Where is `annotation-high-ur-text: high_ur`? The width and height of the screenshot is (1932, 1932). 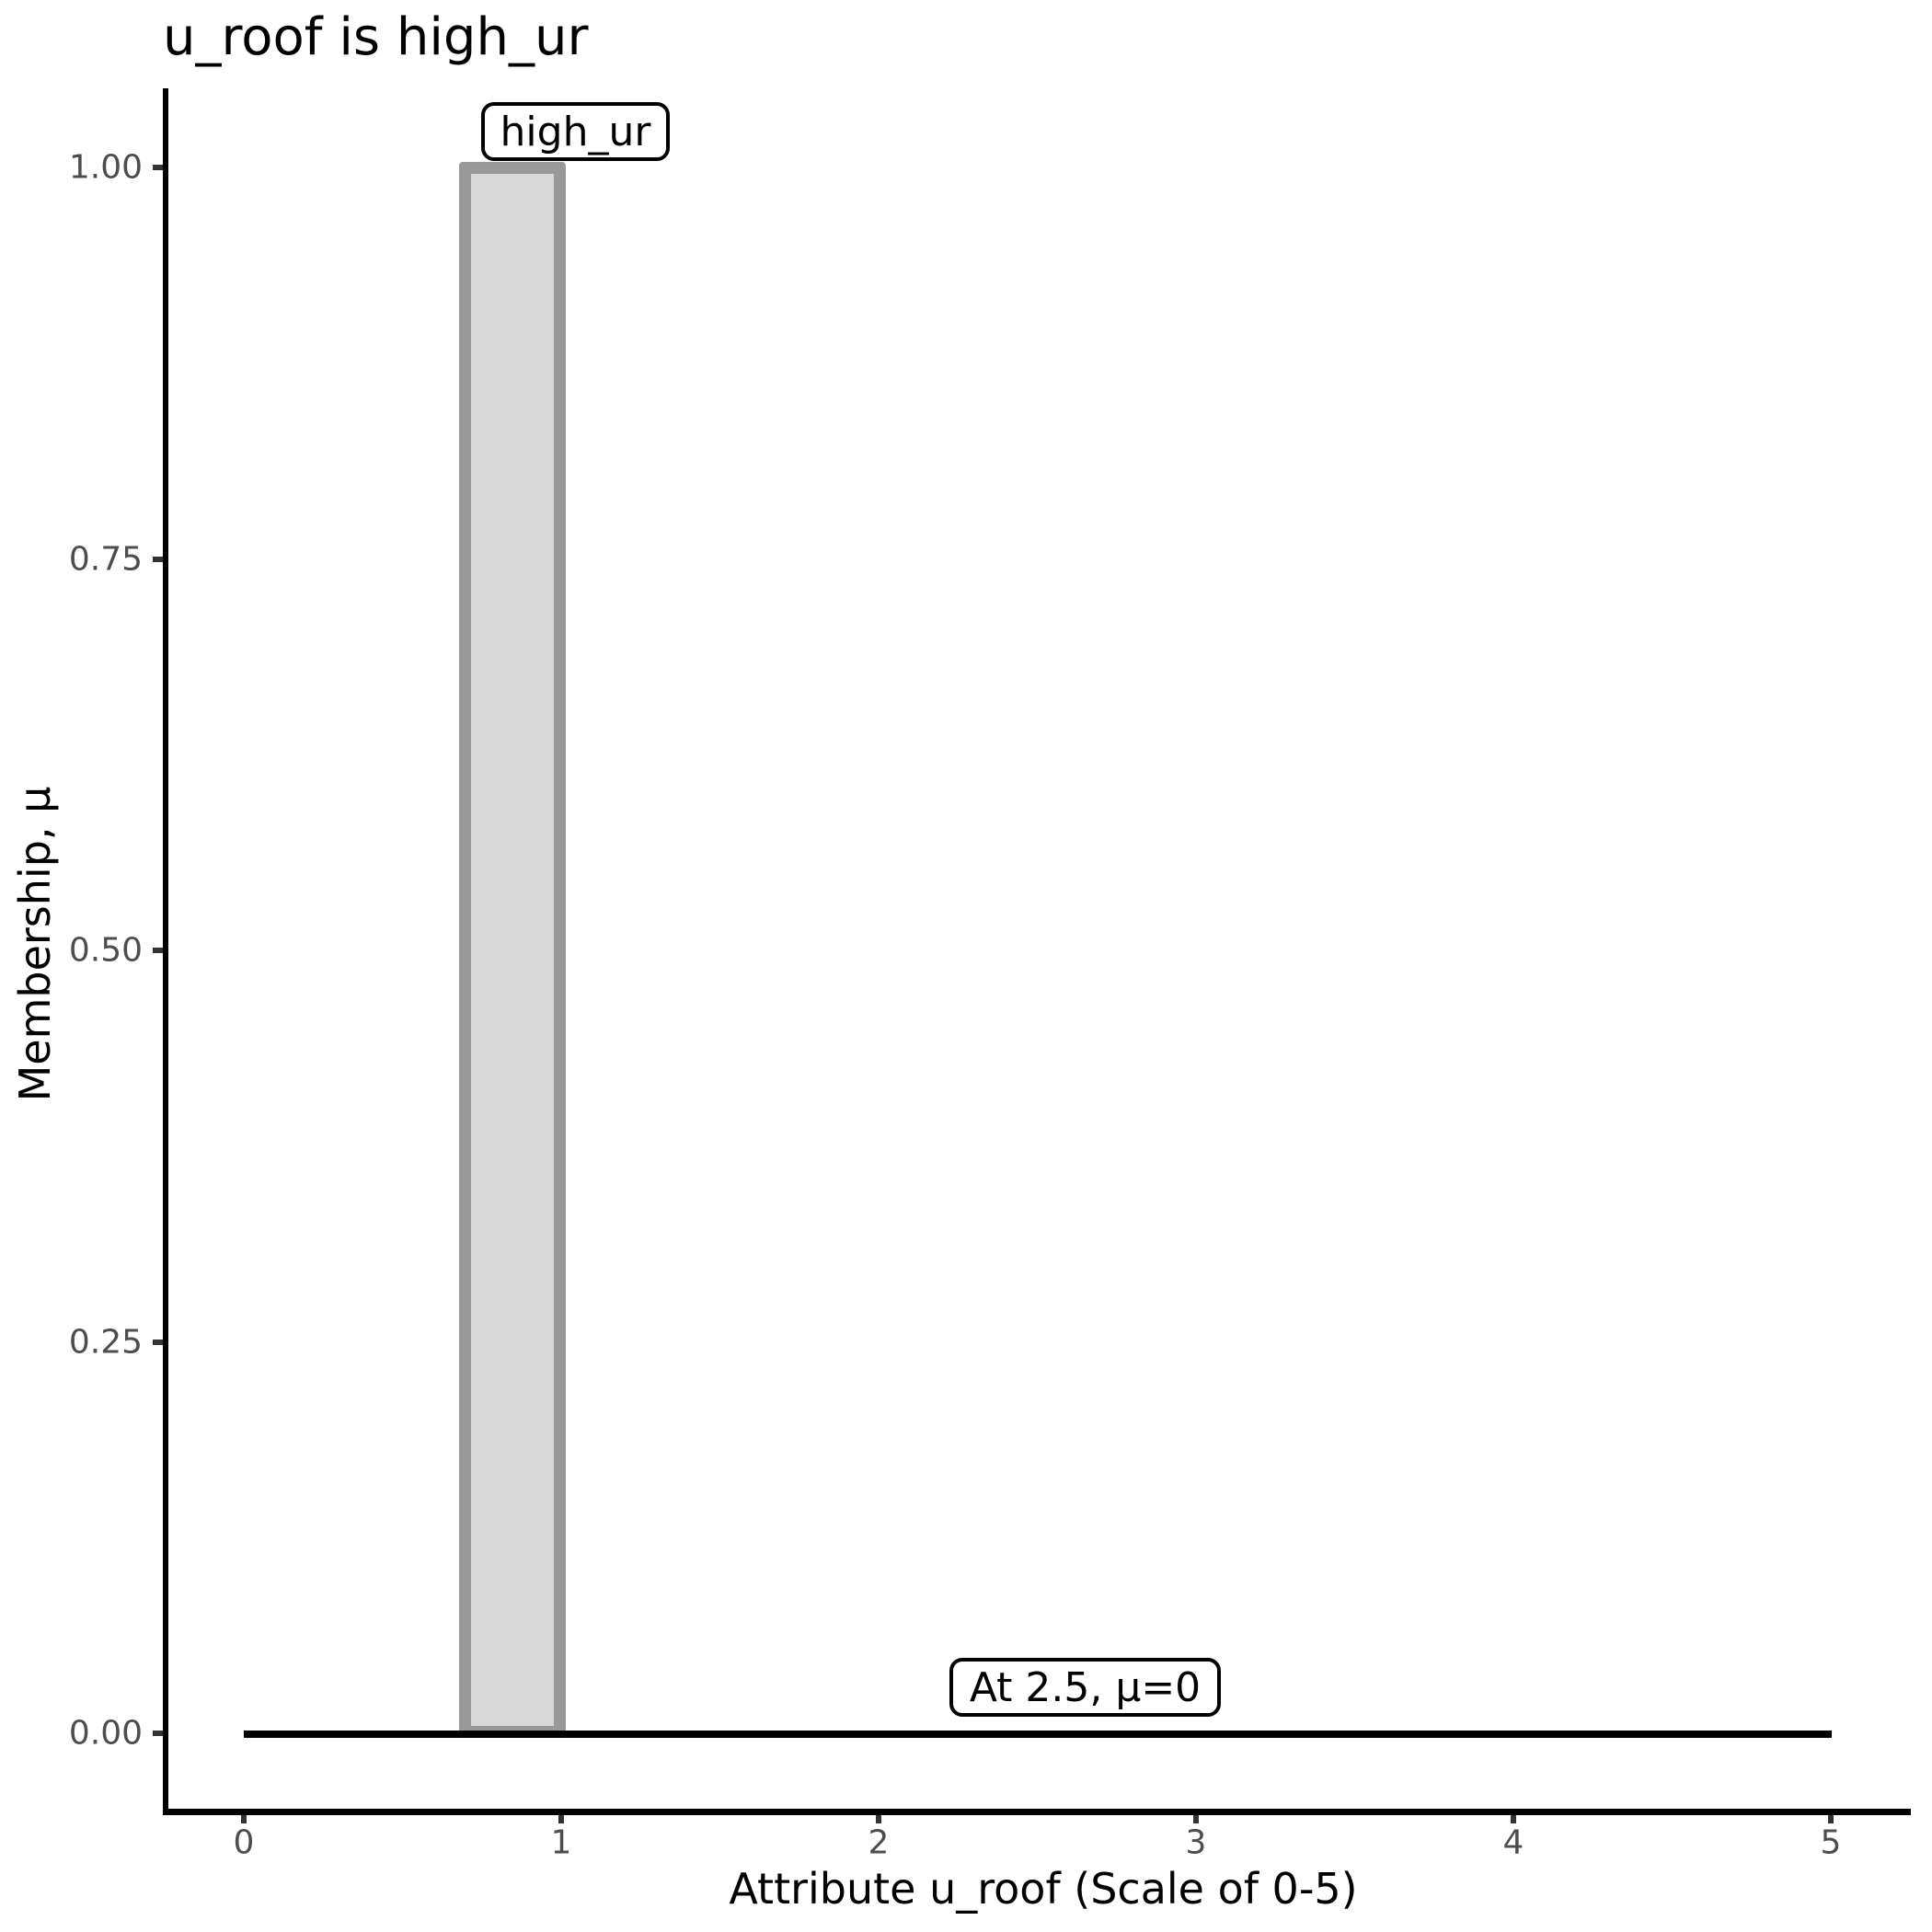
annotation-high-ur-text: high_ur is located at coordinates (575, 131).